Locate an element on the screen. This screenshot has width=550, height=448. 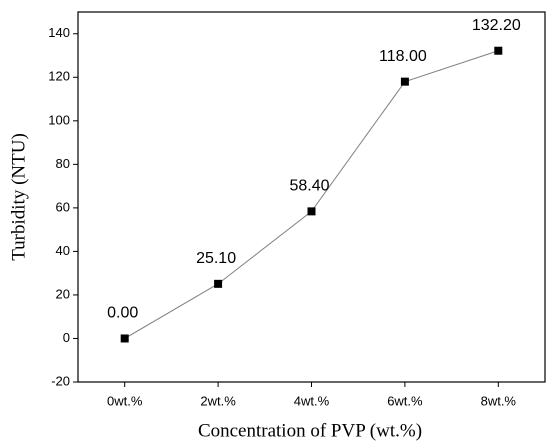
value-label: 58.40 is located at coordinates (309, 186).